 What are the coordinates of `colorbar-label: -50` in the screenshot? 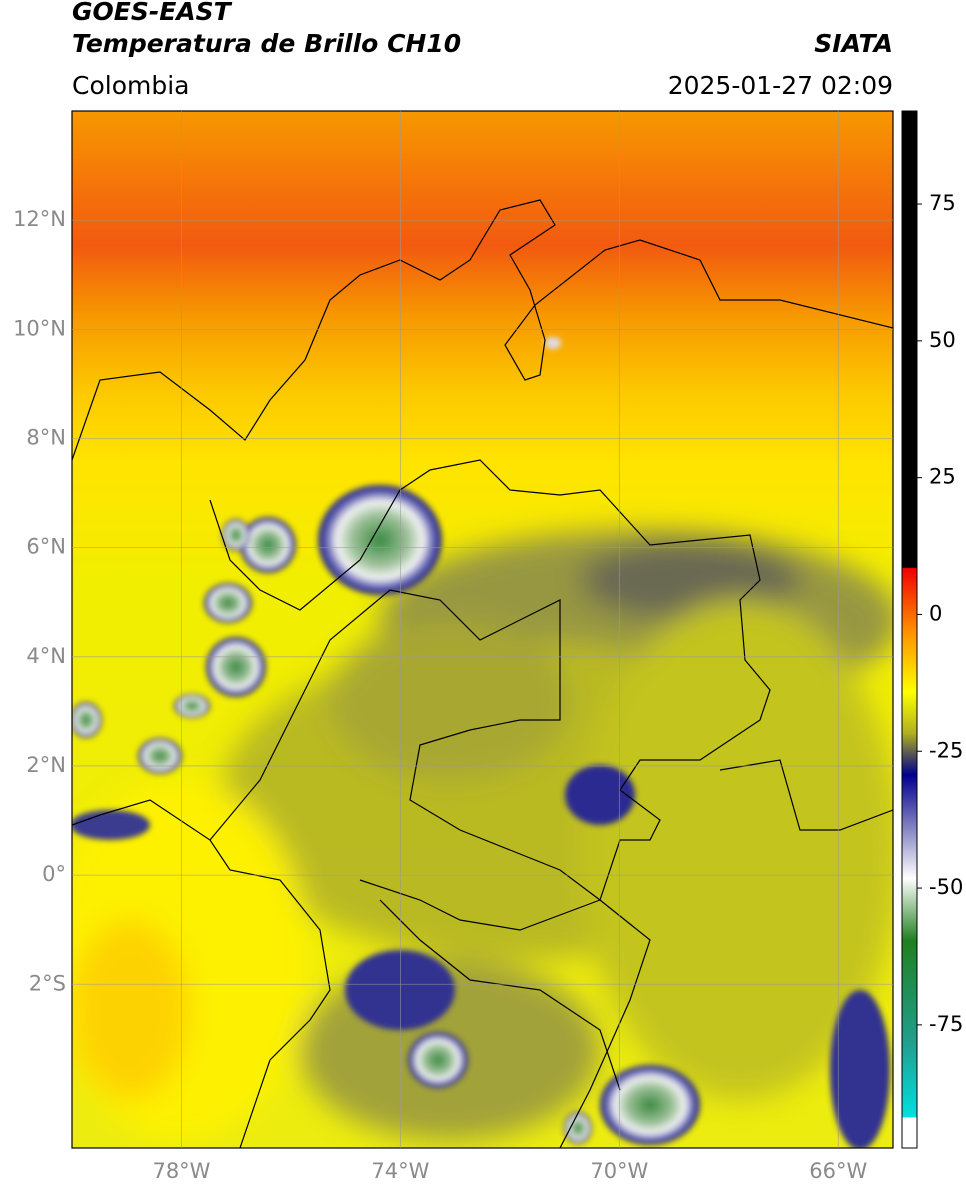 It's located at (946, 887).